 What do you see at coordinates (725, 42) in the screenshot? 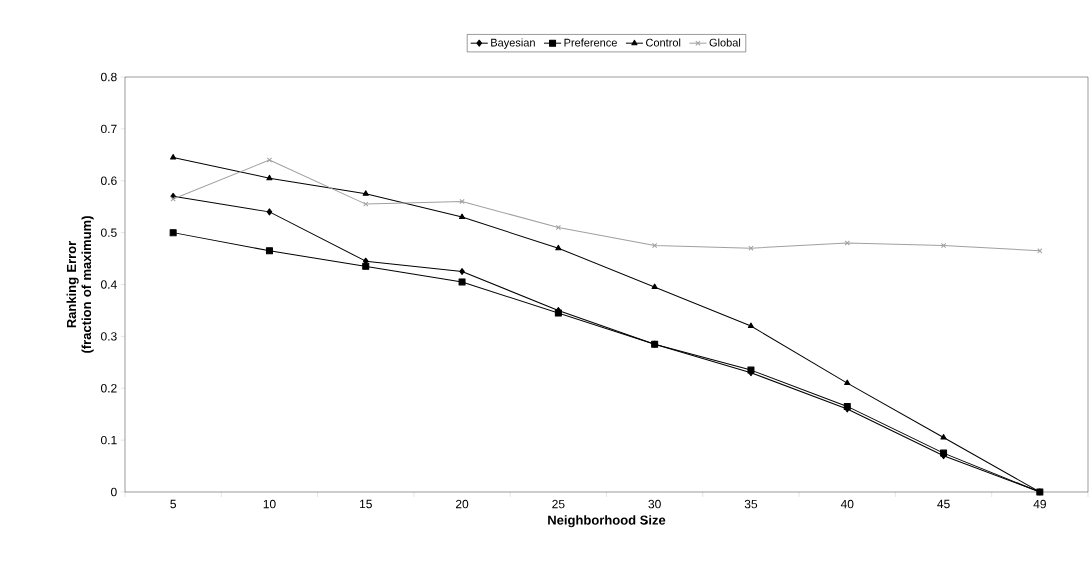
I see `legend-label: Global` at bounding box center [725, 42].